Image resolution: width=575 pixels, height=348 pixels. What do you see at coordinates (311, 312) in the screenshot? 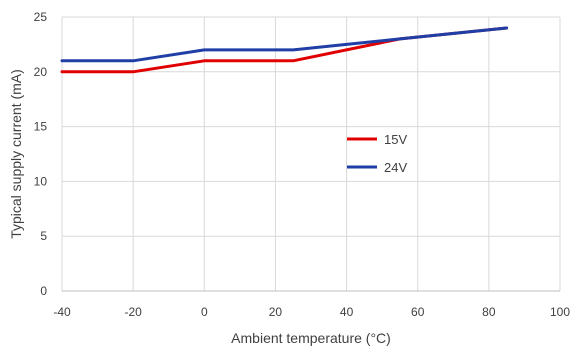
I see `x-tick-labels: -40 -20 0 20 40 60 80 100` at bounding box center [311, 312].